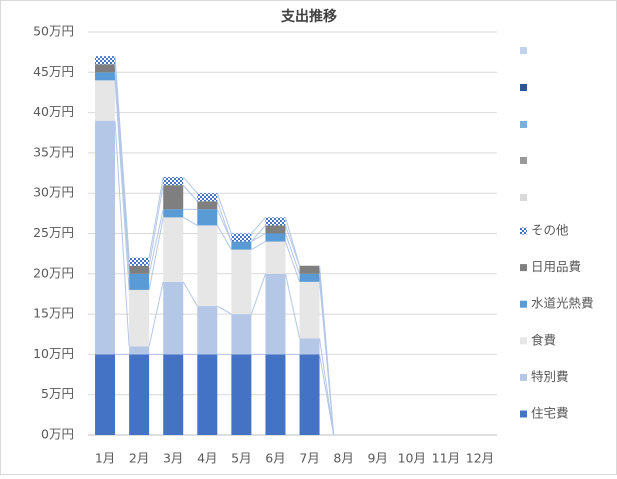 Image resolution: width=617 pixels, height=479 pixels. What do you see at coordinates (550, 376) in the screenshot?
I see `legend-label: 特別費` at bounding box center [550, 376].